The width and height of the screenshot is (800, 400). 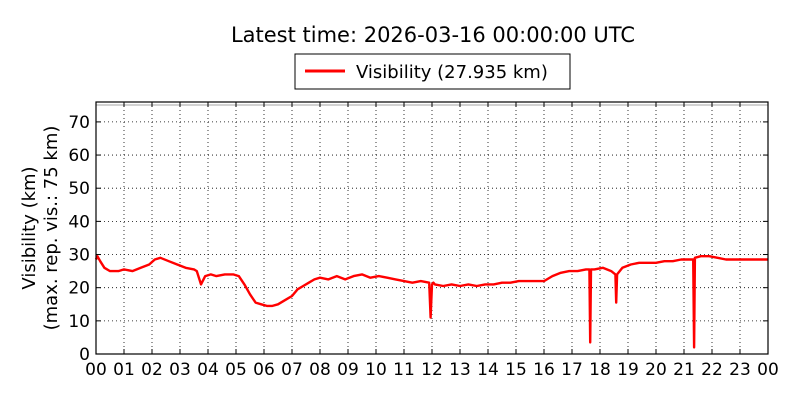 I want to click on y-tick-label: 60, so click(x=79, y=156).